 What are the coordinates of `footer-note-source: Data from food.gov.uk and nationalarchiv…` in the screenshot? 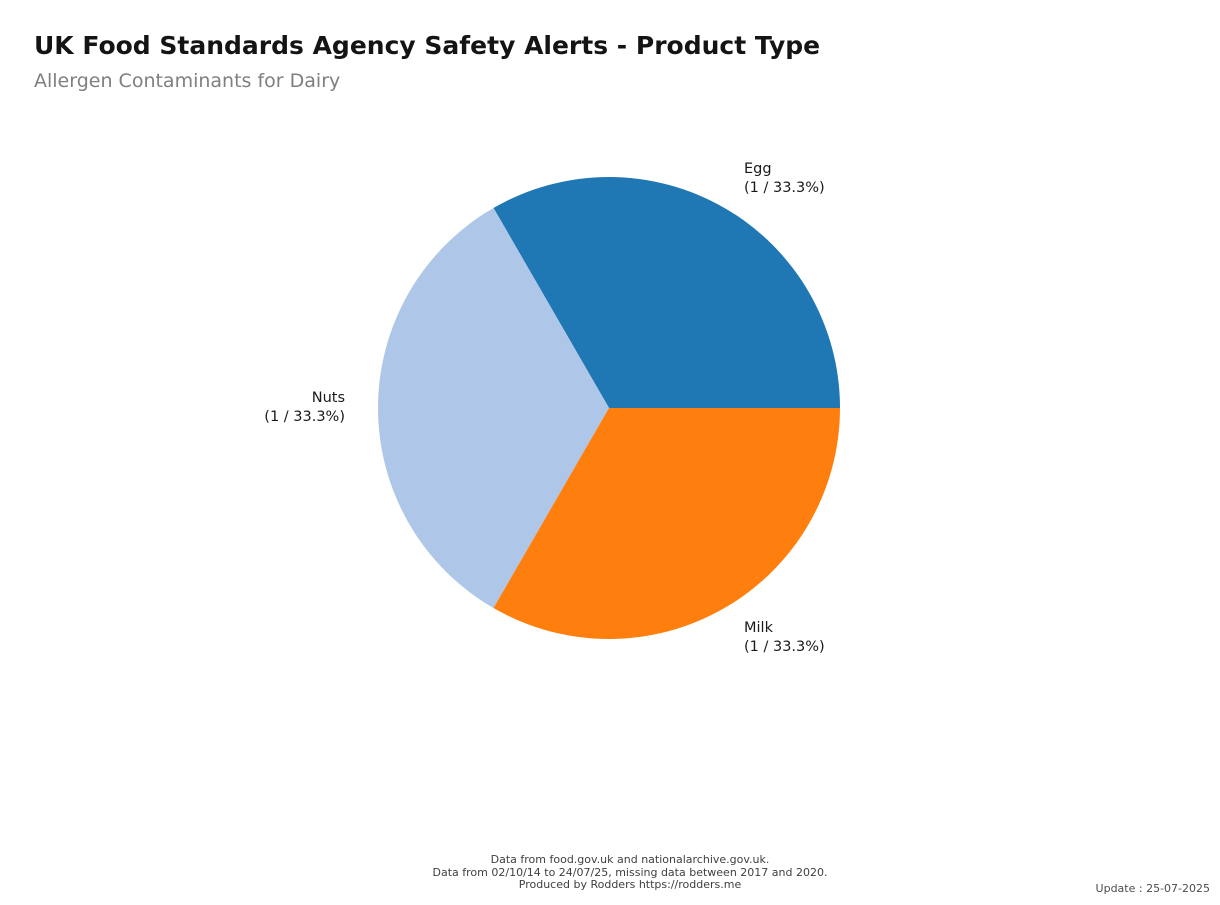 It's located at (630, 859).